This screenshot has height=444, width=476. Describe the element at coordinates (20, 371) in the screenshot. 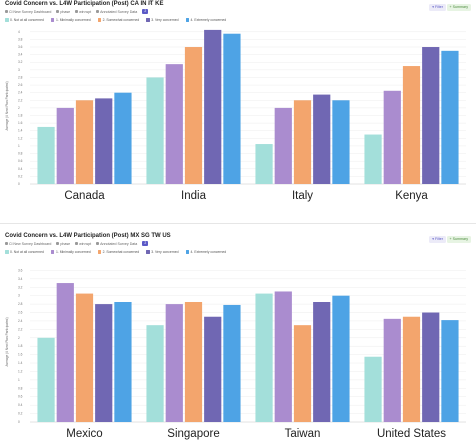

I see `y-tick-label: 1.2` at that location.